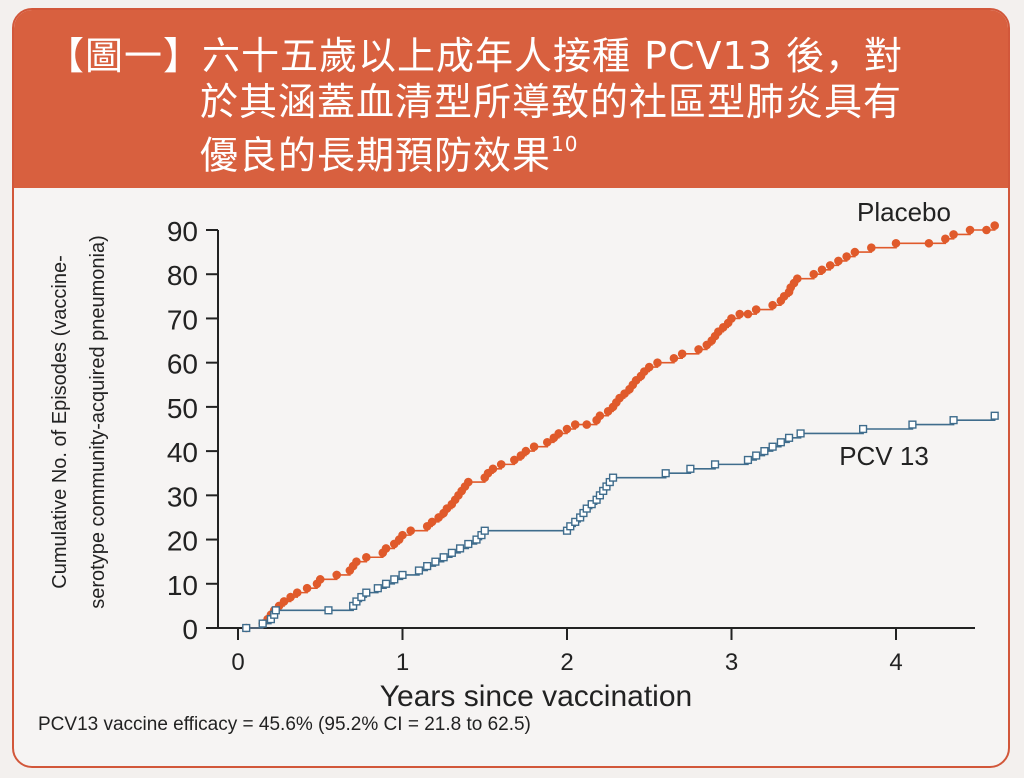 The image size is (1024, 778). I want to click on figure-title-line-3: 優良的長期預防效果10, so click(389, 152).